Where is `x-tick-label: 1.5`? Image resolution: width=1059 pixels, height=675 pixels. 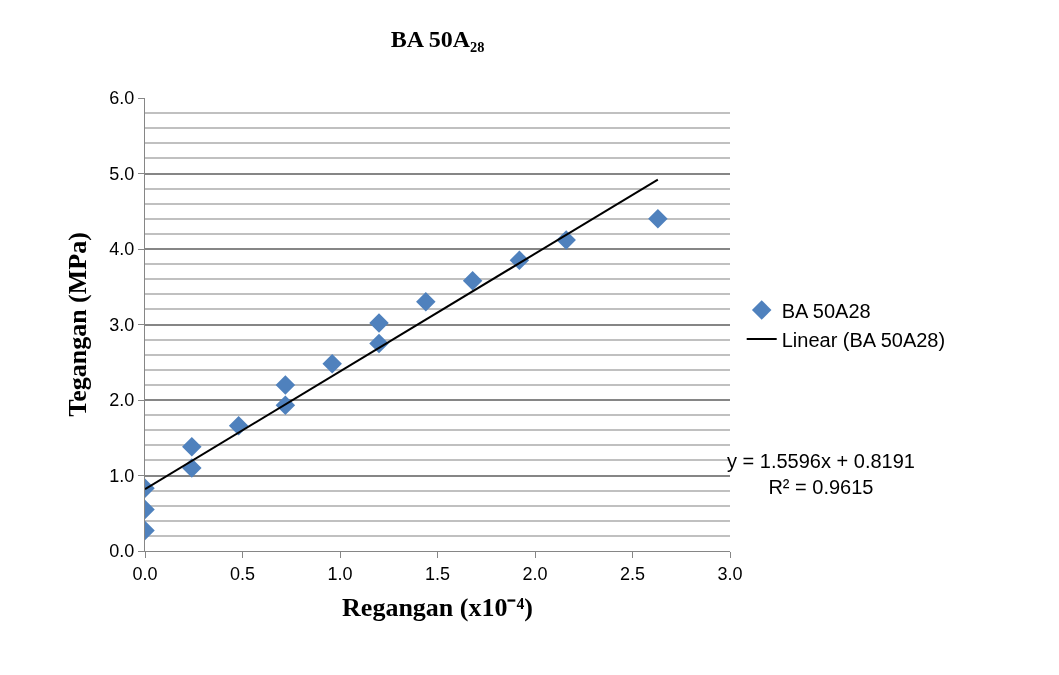
x-tick-label: 1.5 is located at coordinates (437, 573).